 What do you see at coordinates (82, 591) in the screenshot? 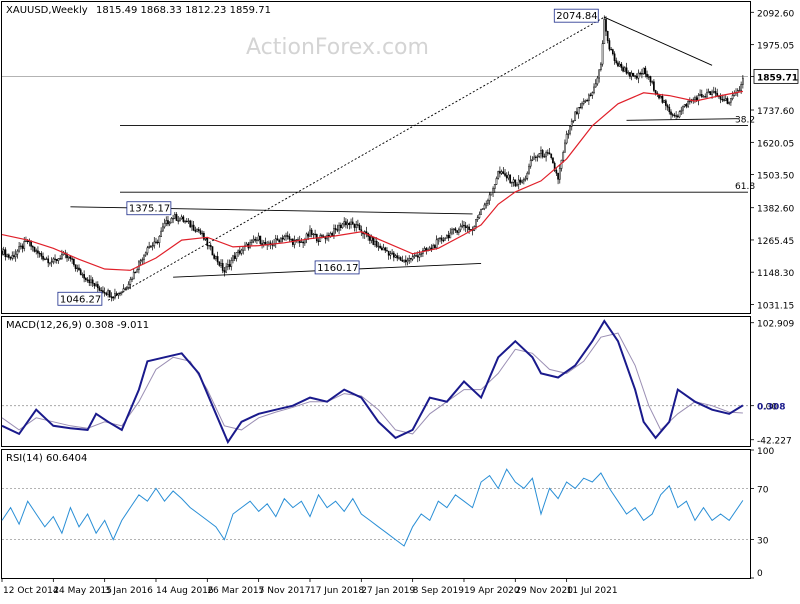
I see `x-tick-label: 24 May 2015` at bounding box center [82, 591].